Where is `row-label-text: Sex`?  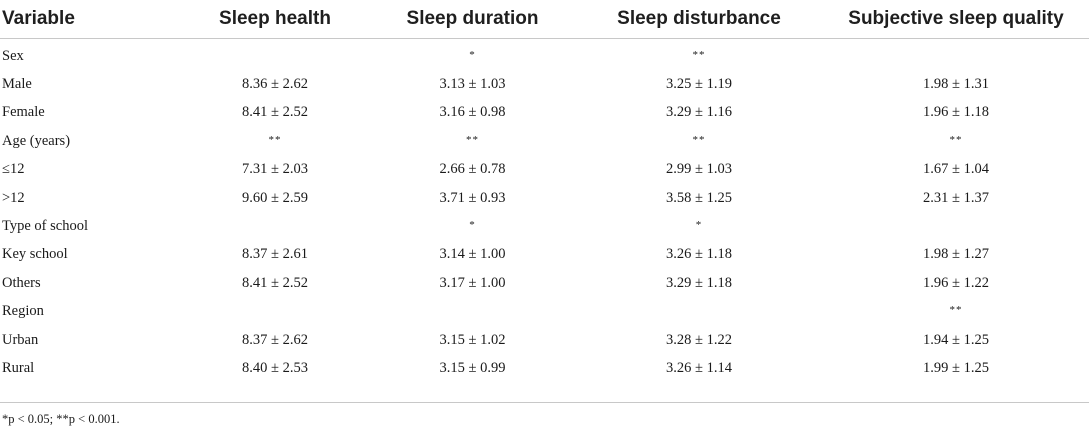
row-label-text: Sex is located at coordinates (13, 55).